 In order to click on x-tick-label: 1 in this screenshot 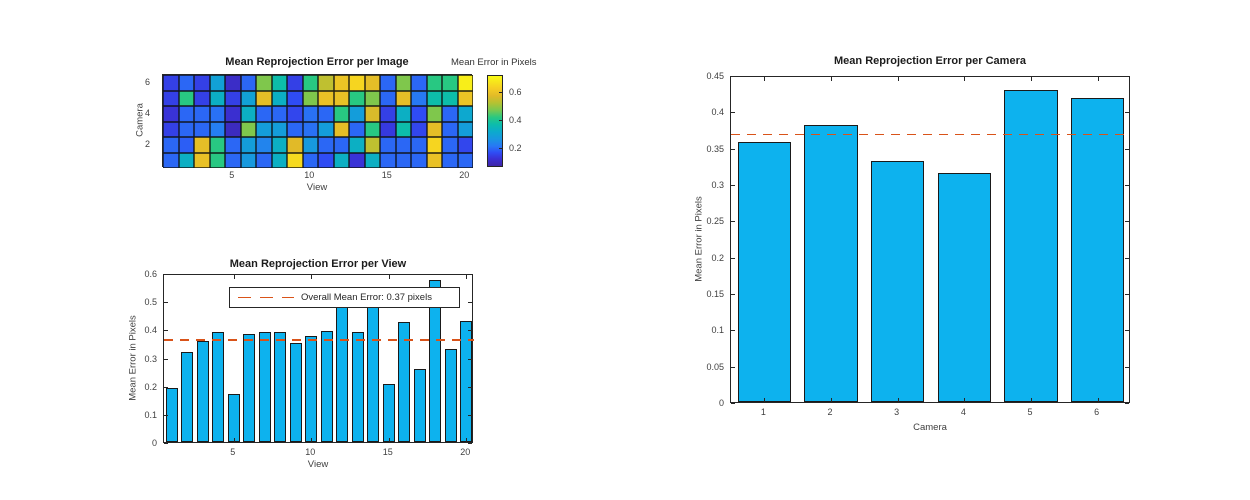, I will do `click(763, 412)`.